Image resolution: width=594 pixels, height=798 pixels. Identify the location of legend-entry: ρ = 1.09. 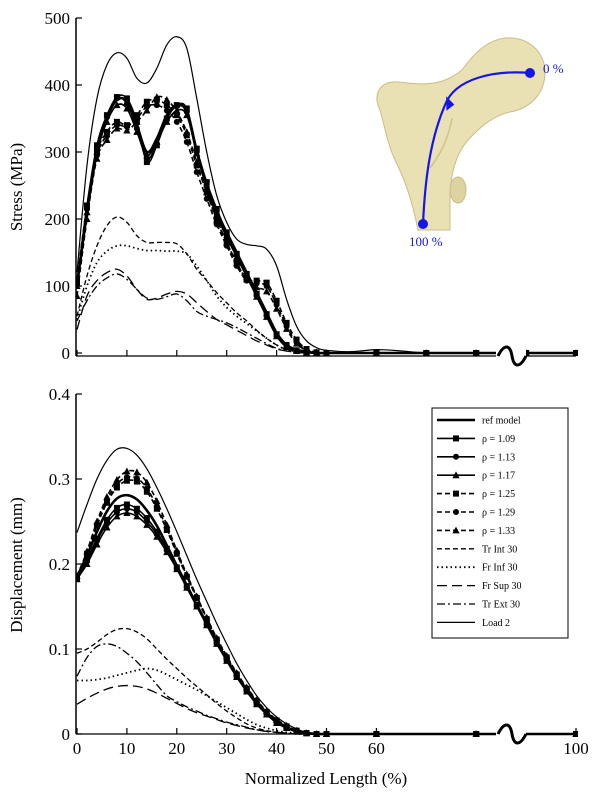
(476, 439).